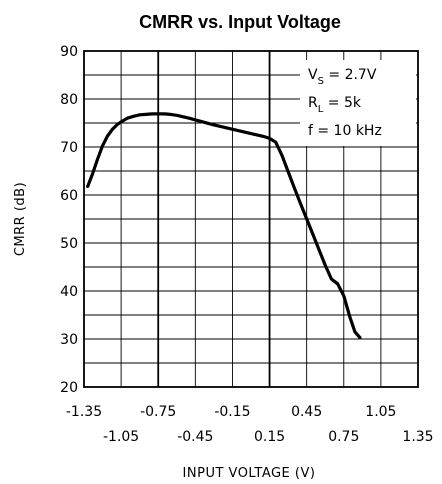 The width and height of the screenshot is (442, 484). I want to click on x-tick-label: -0.15, so click(232, 412).